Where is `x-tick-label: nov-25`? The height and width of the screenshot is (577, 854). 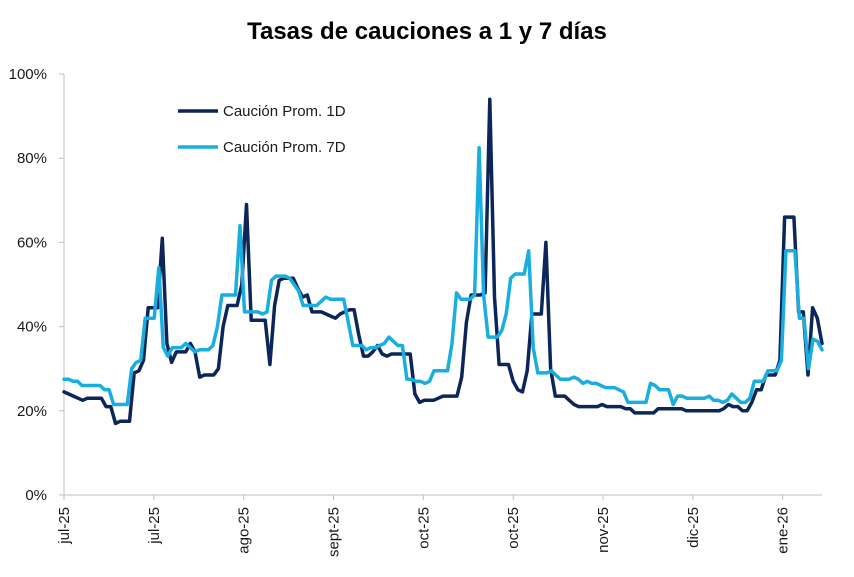 x-tick-label: nov-25 is located at coordinates (603, 530).